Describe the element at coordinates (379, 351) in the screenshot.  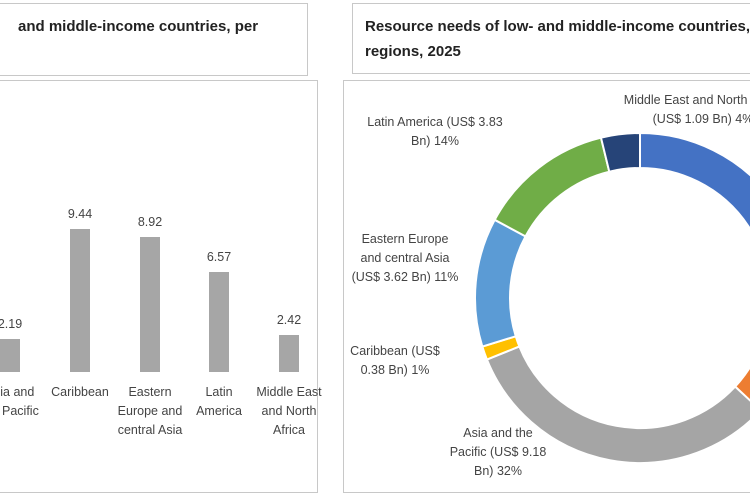
I see `category-label: Caribbean` at that location.